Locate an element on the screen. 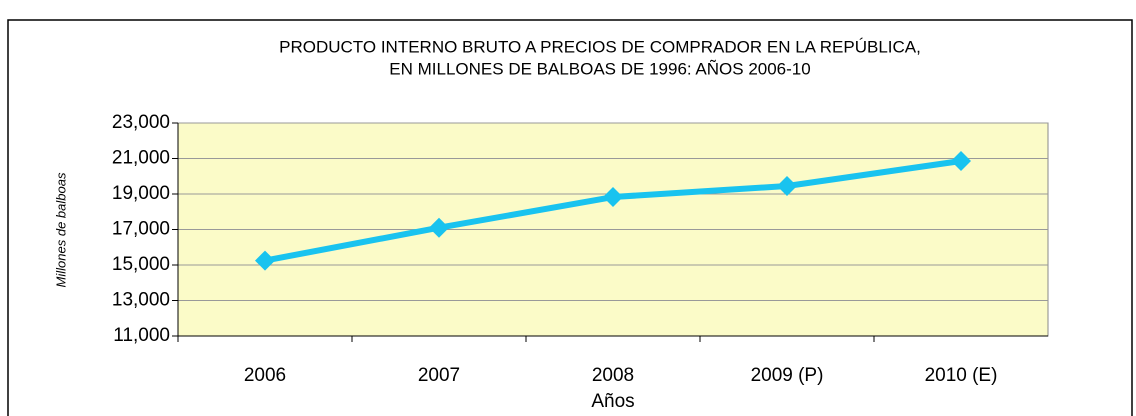 The height and width of the screenshot is (416, 1136). x-tick-label: 2009 (P) is located at coordinates (787, 375).